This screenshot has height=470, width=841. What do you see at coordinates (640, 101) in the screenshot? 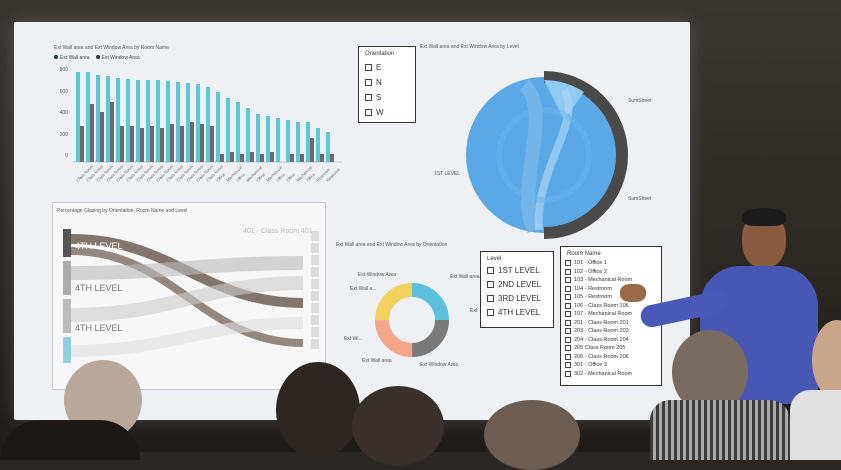
I see `pie-label-sumsheet-top: SumSheet` at bounding box center [640, 101].